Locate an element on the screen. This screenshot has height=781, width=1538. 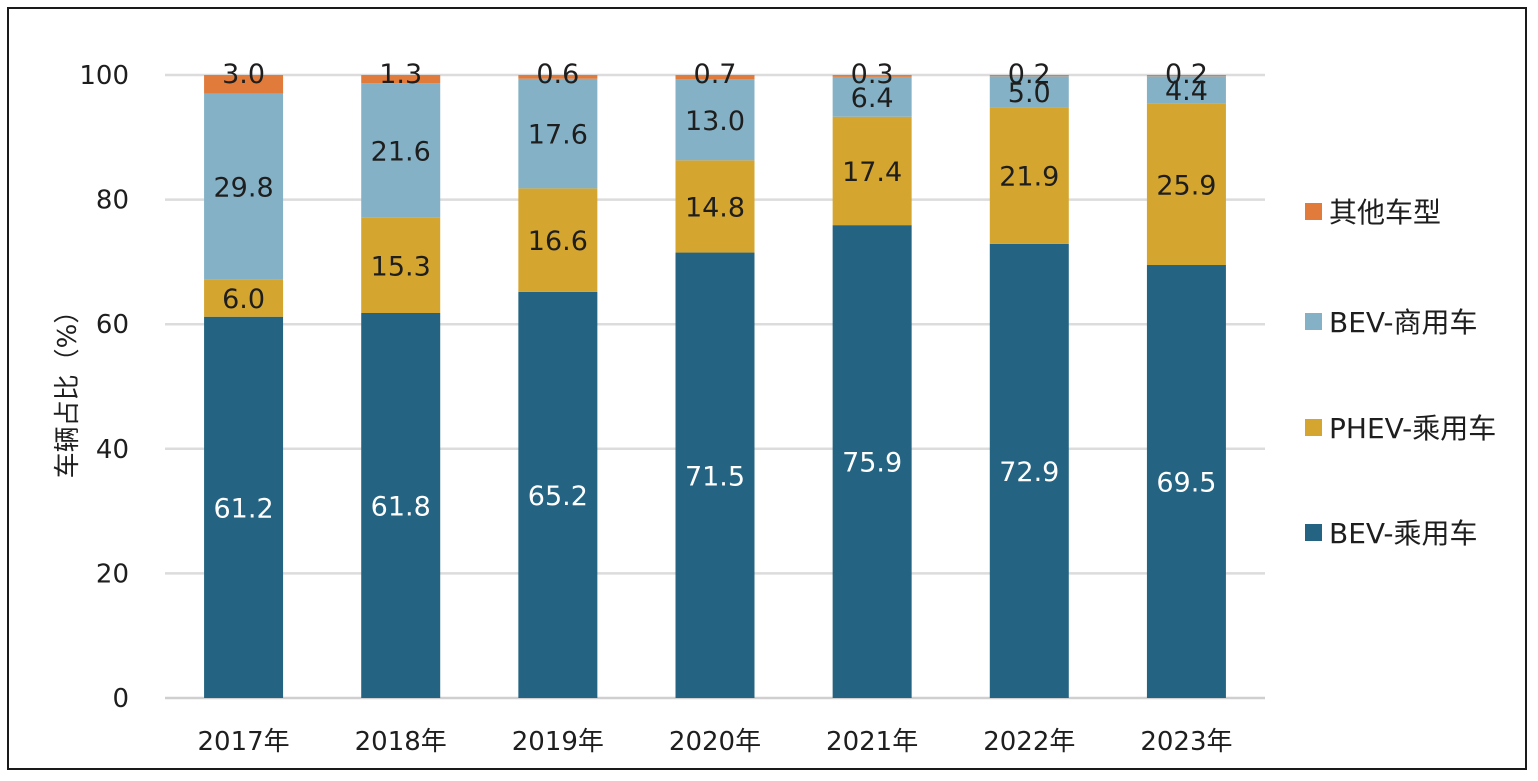
data-label: 15.3 is located at coordinates (401, 266).